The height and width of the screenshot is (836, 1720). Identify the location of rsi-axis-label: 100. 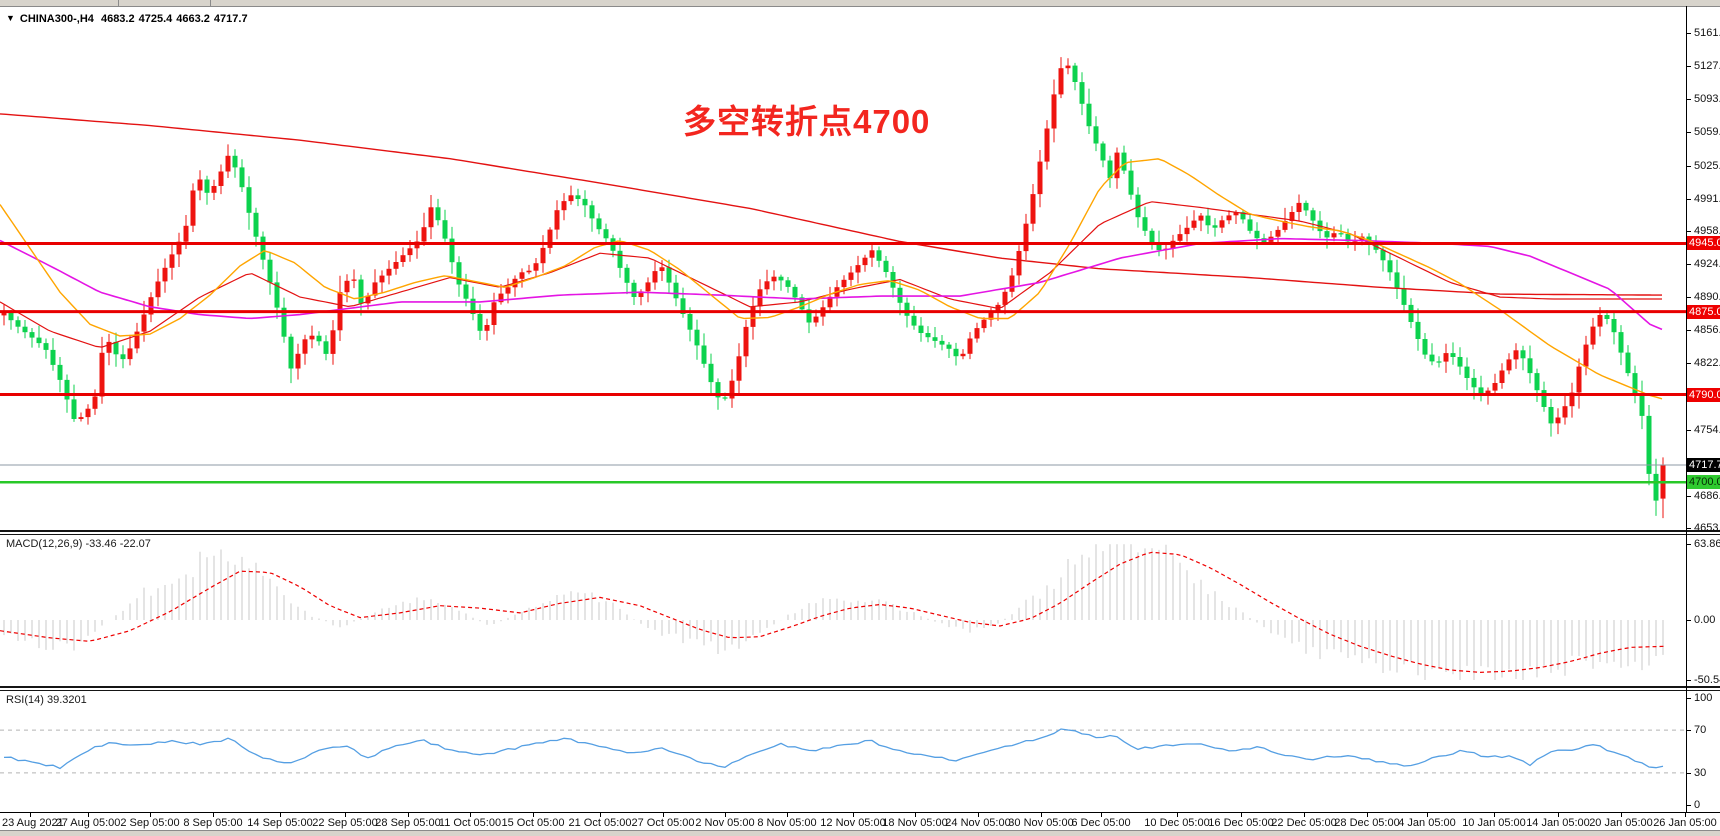
(1703, 698).